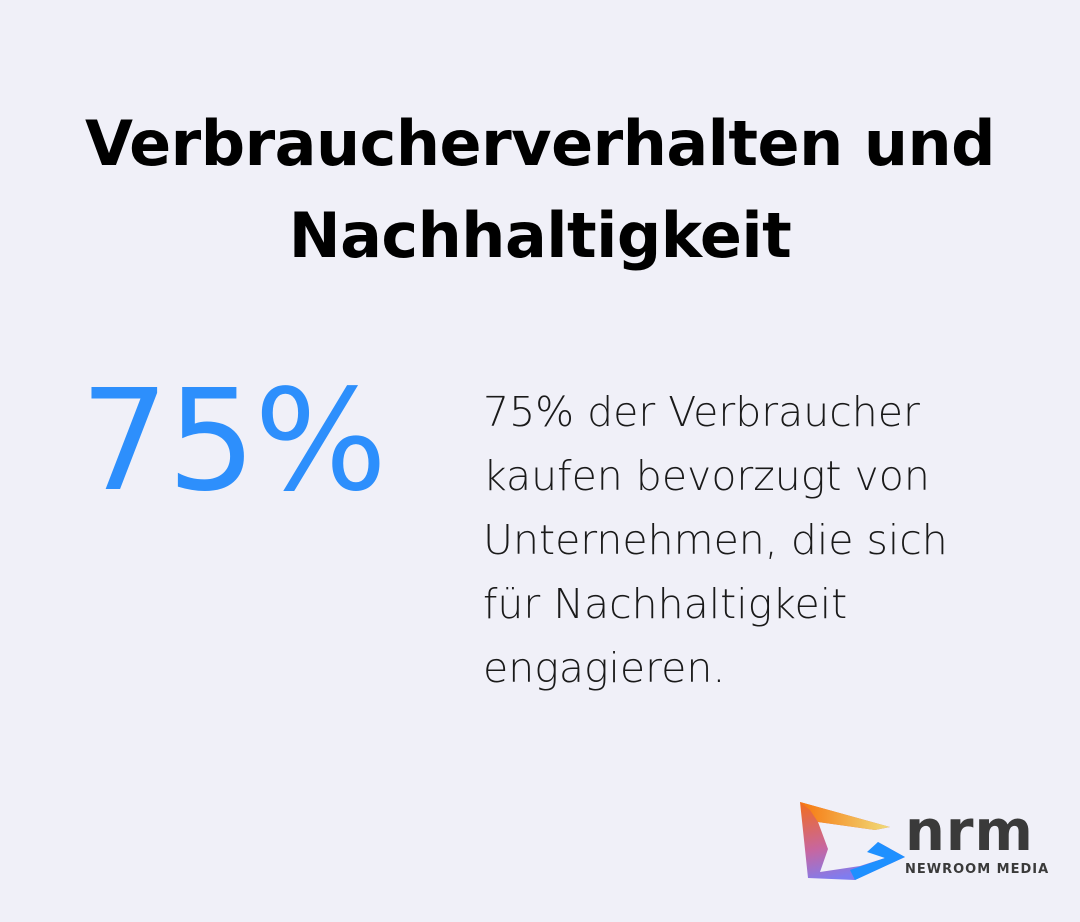  I want to click on stat-value: 75%, so click(233, 441).